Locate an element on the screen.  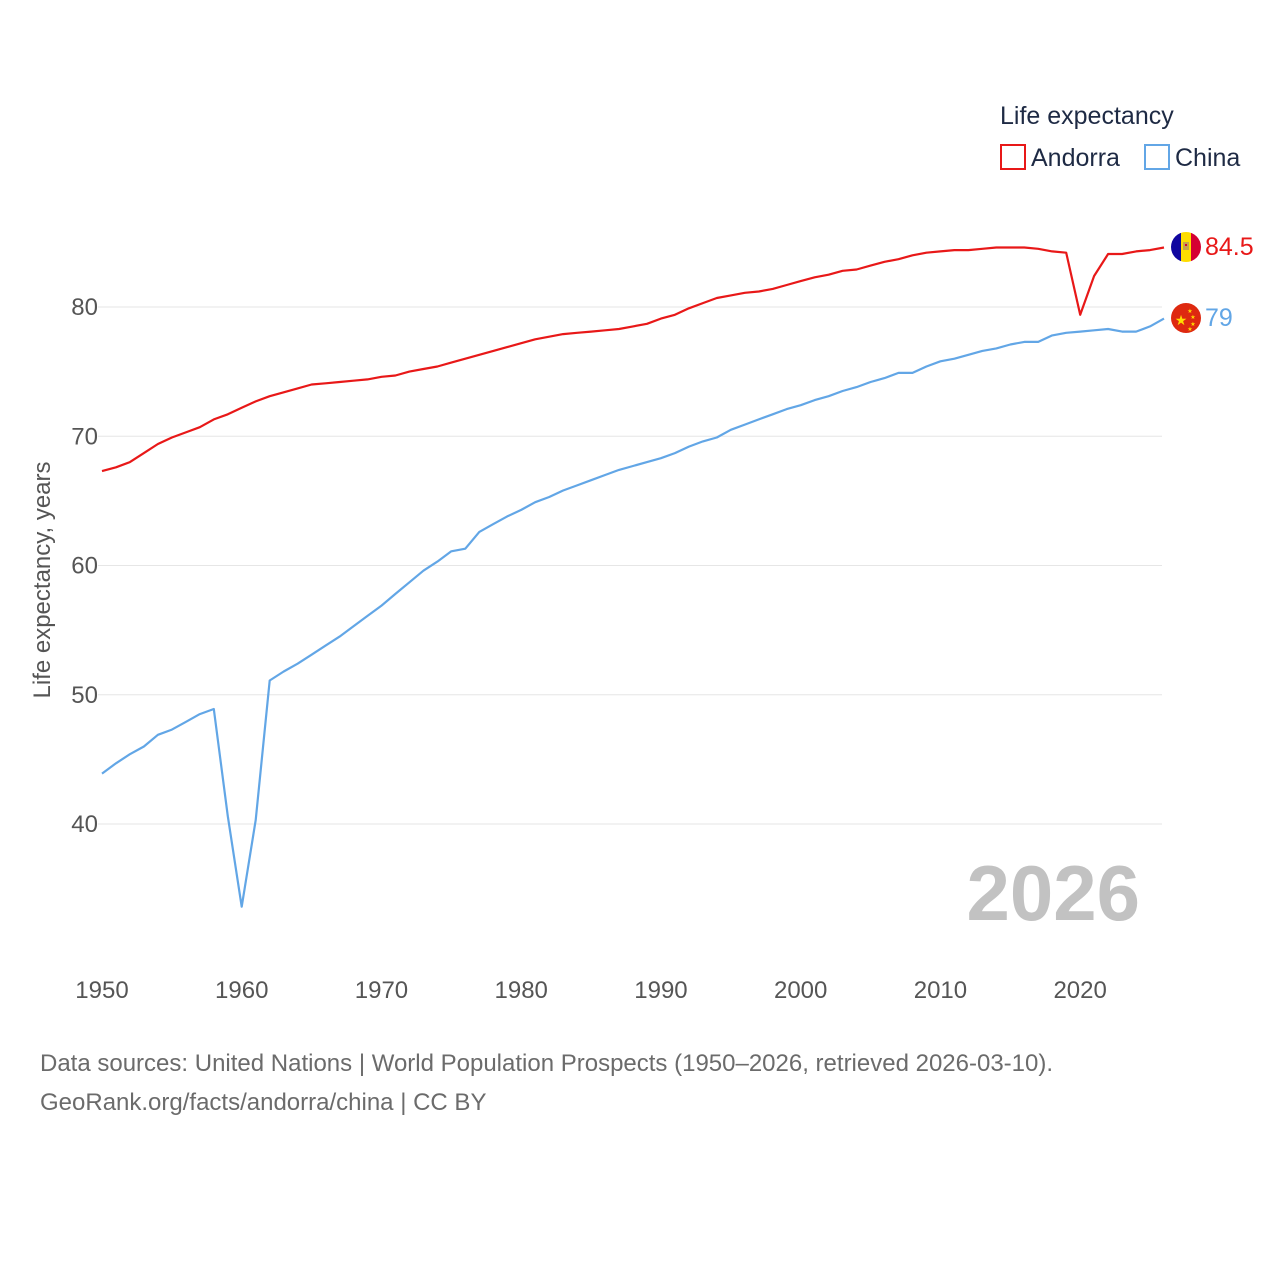
y-axis-ticks: 40 50 60 70 80 is located at coordinates (84, 566).